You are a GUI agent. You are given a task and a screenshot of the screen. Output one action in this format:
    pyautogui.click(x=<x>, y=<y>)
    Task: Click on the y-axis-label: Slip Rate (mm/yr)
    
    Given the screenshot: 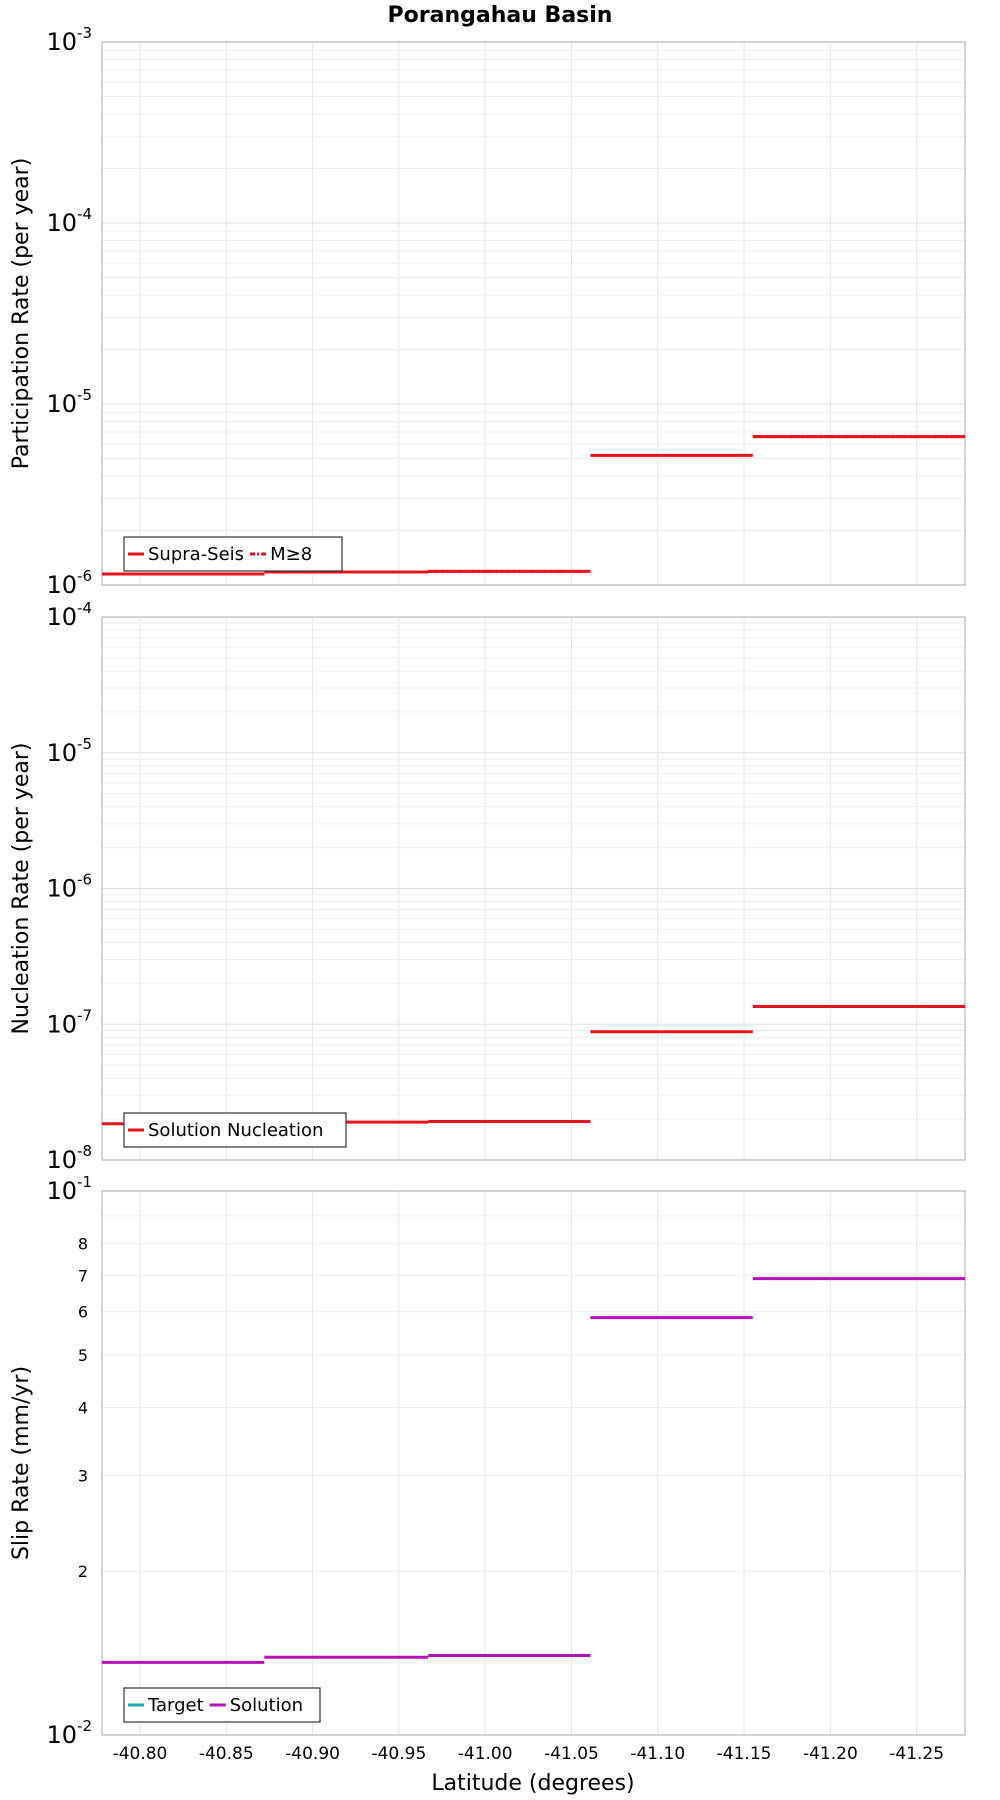 What is the action you would take?
    pyautogui.click(x=21, y=1463)
    